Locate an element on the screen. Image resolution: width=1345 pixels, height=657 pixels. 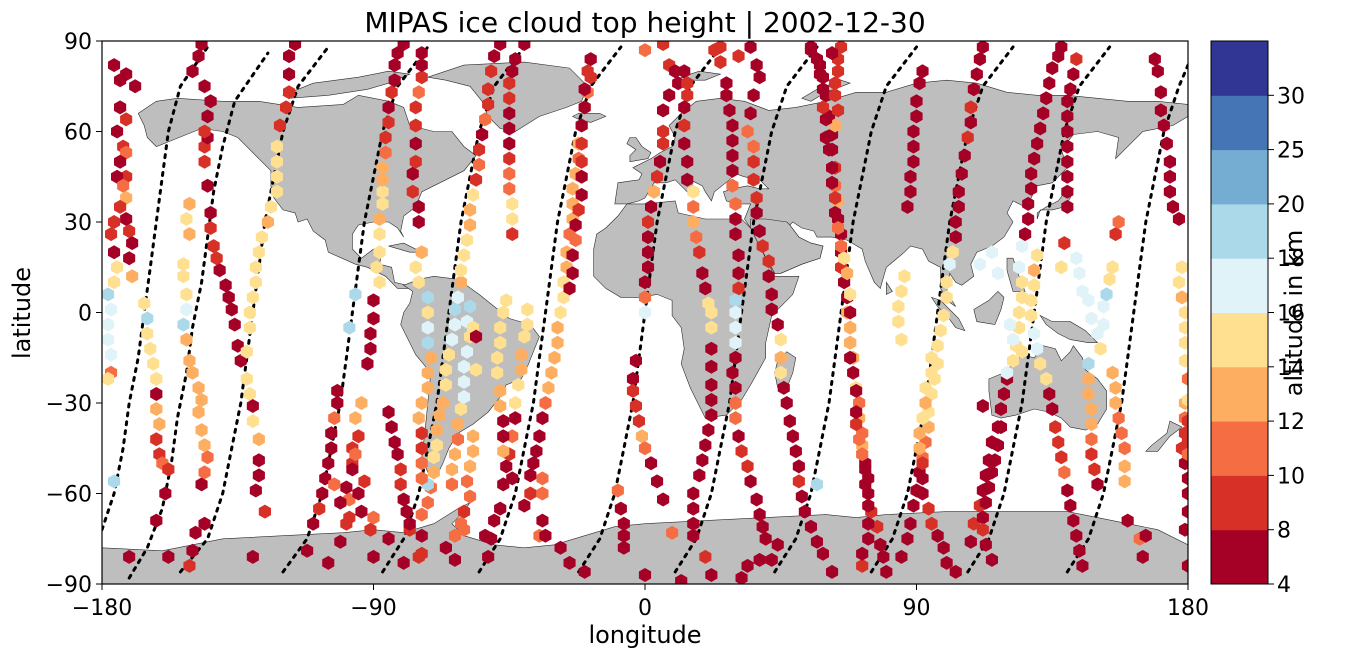
y-axis: −90 −60 −30 0 30 60 90 is located at coordinates (74, 314).